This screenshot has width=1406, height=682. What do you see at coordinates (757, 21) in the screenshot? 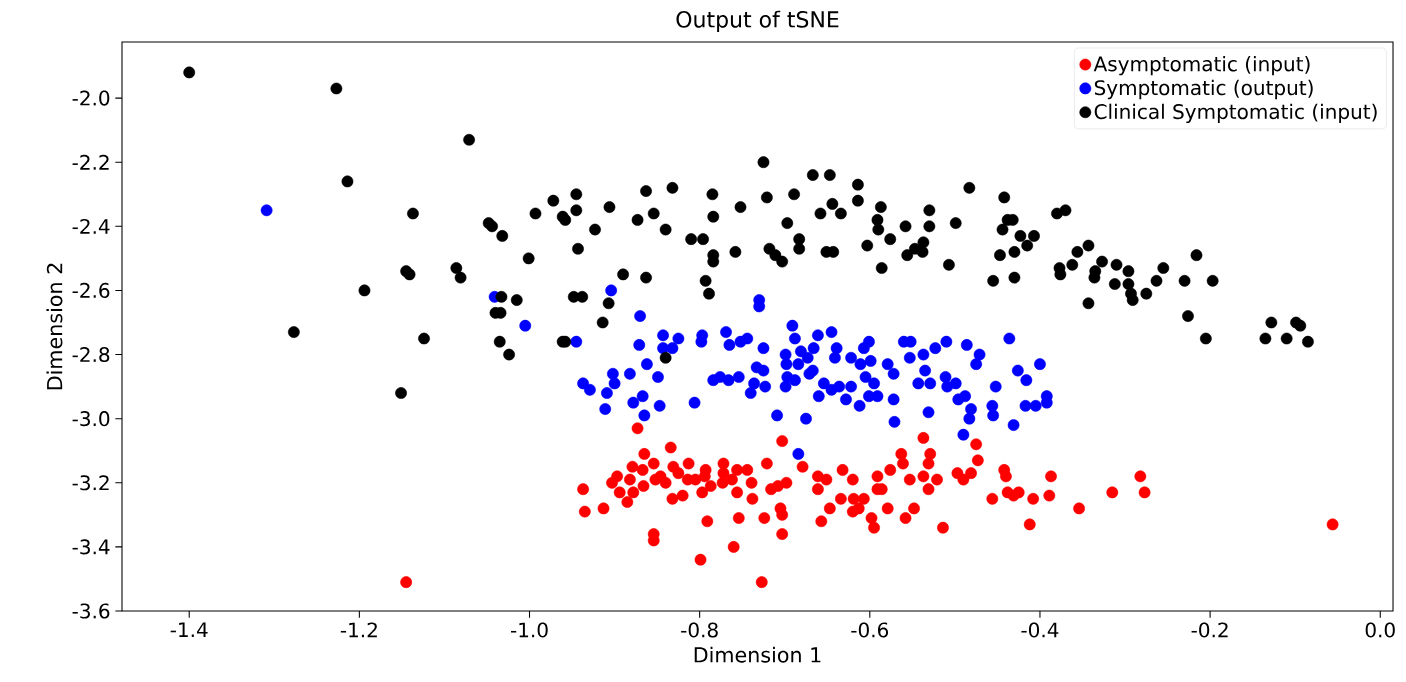
I see `chart-title: Output of tSNE` at bounding box center [757, 21].